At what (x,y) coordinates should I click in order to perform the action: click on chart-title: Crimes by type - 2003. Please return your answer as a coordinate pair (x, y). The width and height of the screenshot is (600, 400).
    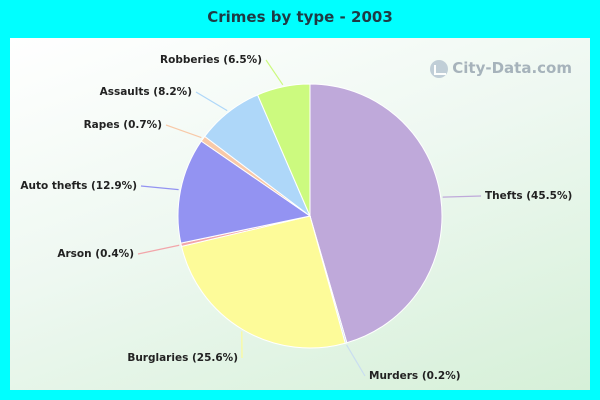
    Looking at the image, I should click on (300, 17).